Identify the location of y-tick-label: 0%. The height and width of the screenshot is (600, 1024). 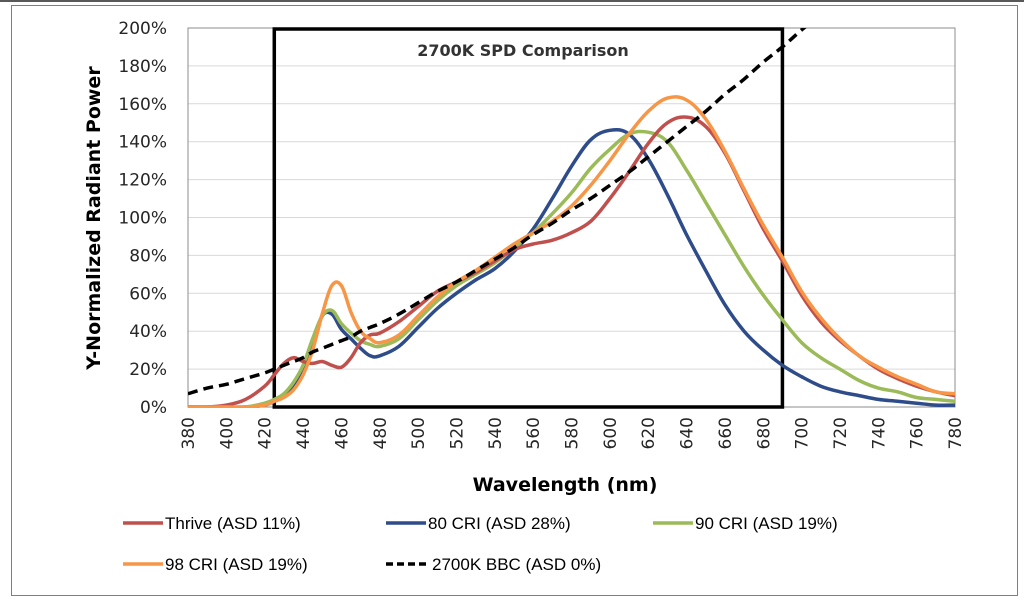
(153, 408).